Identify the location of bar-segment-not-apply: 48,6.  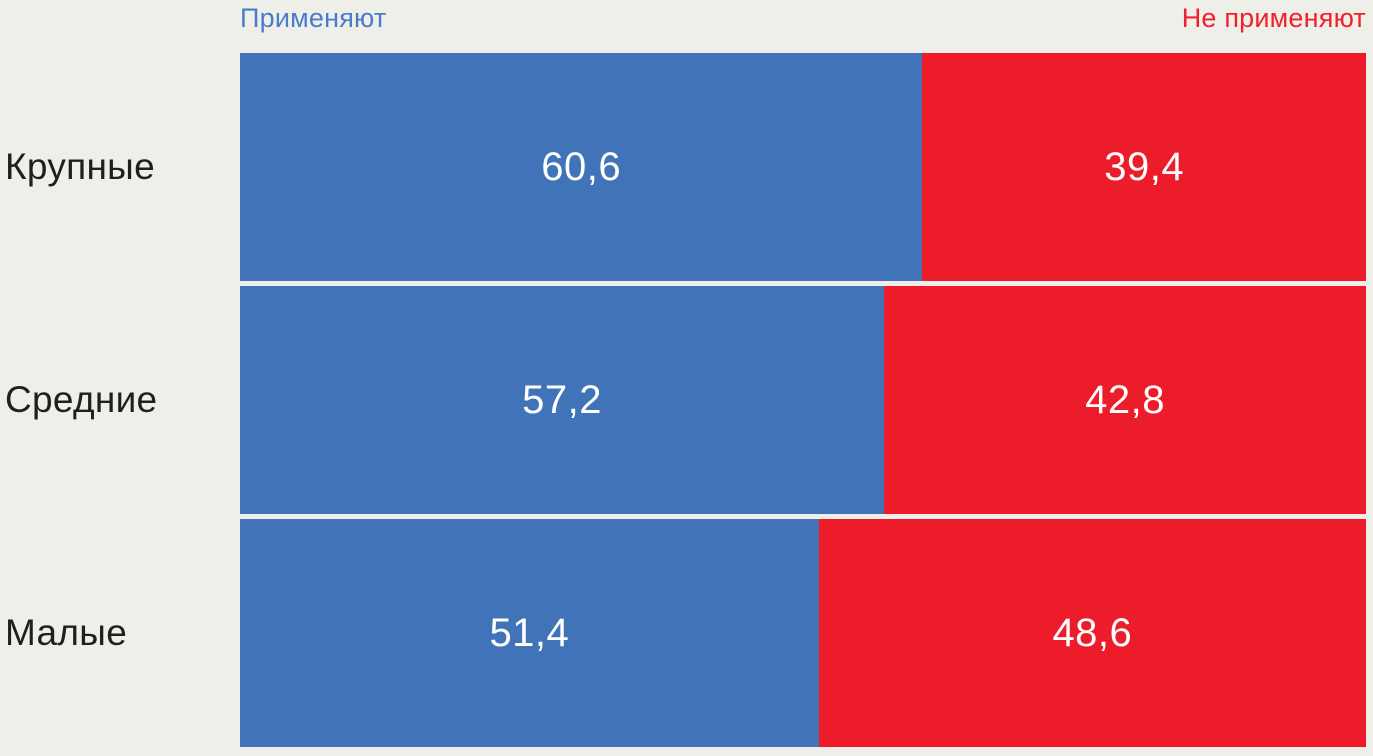
(1092, 633).